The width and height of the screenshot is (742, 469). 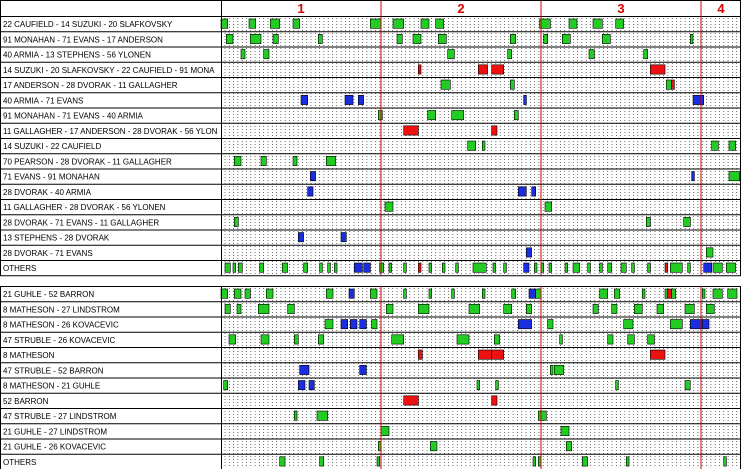 I want to click on row-label: 8 MATHESON, so click(x=29, y=355).